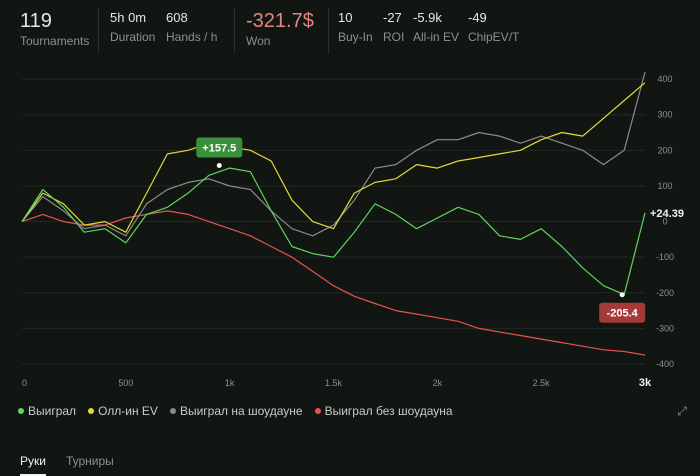 The image size is (700, 476). What do you see at coordinates (438, 383) in the screenshot?
I see `x-tick-label: 2k` at bounding box center [438, 383].